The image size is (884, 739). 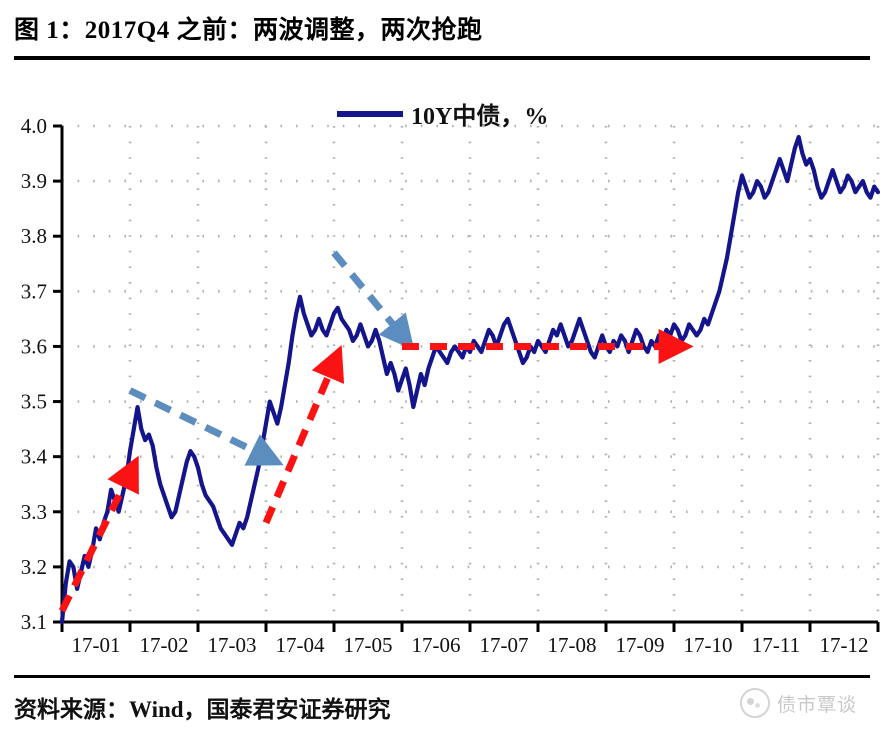 What do you see at coordinates (640, 645) in the screenshot?
I see `svg-text: 17-09` at bounding box center [640, 645].